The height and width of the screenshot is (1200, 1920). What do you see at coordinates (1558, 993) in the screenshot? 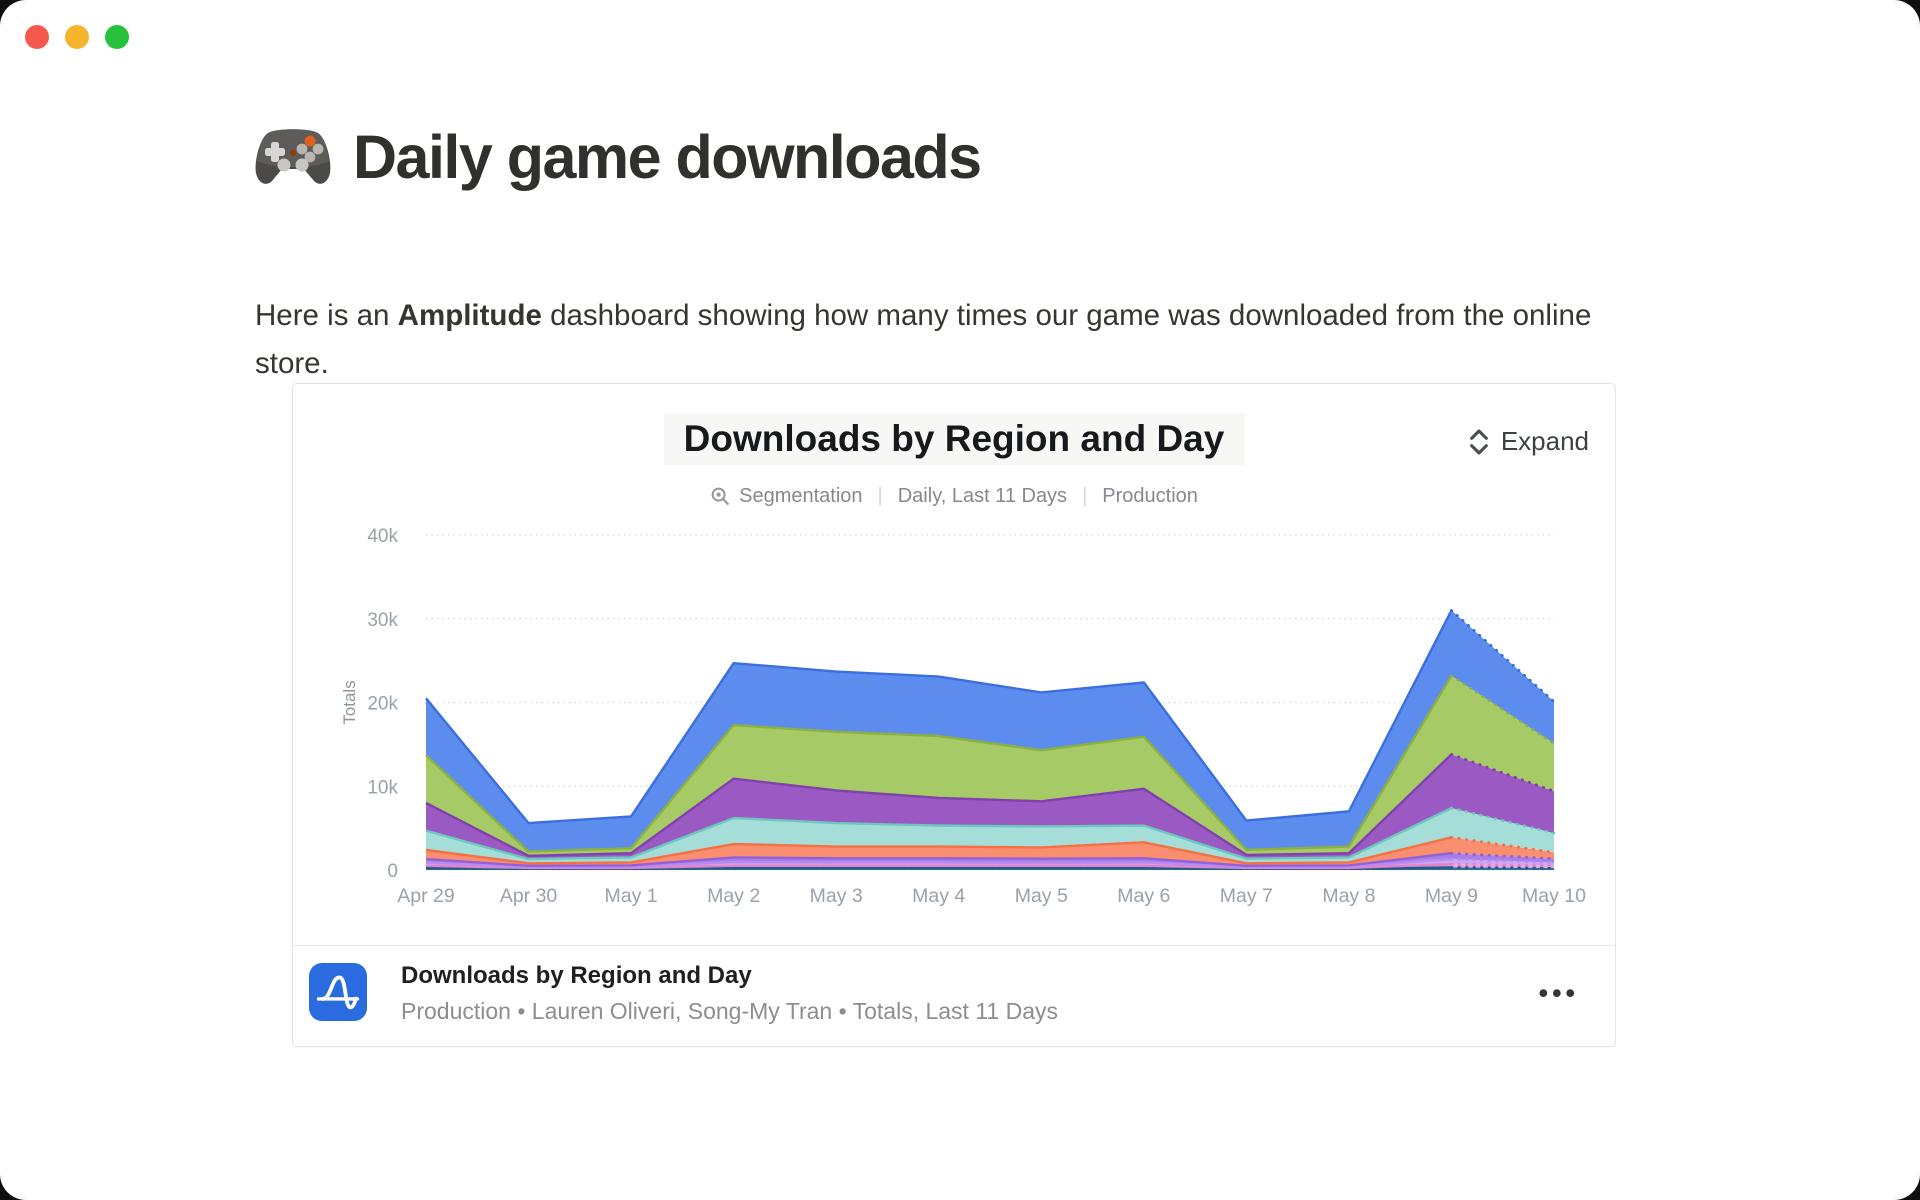
I see `ellipsis-menu-button: •••` at bounding box center [1558, 993].